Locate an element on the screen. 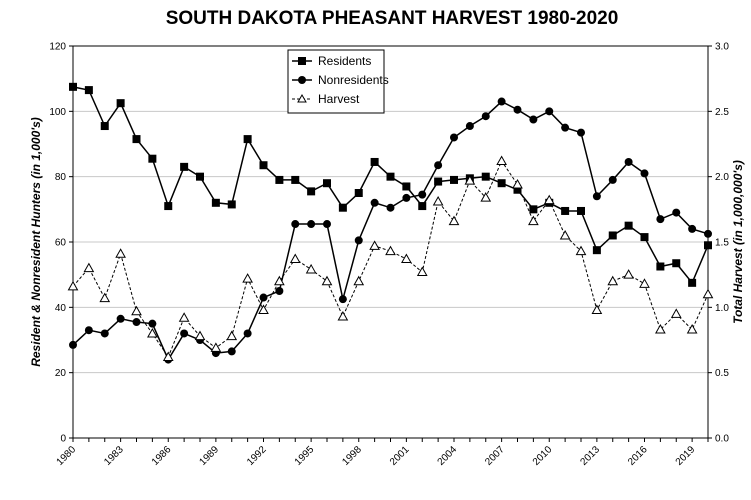 This screenshot has height=500, width=751. left-tick-label: 80 is located at coordinates (61, 177).